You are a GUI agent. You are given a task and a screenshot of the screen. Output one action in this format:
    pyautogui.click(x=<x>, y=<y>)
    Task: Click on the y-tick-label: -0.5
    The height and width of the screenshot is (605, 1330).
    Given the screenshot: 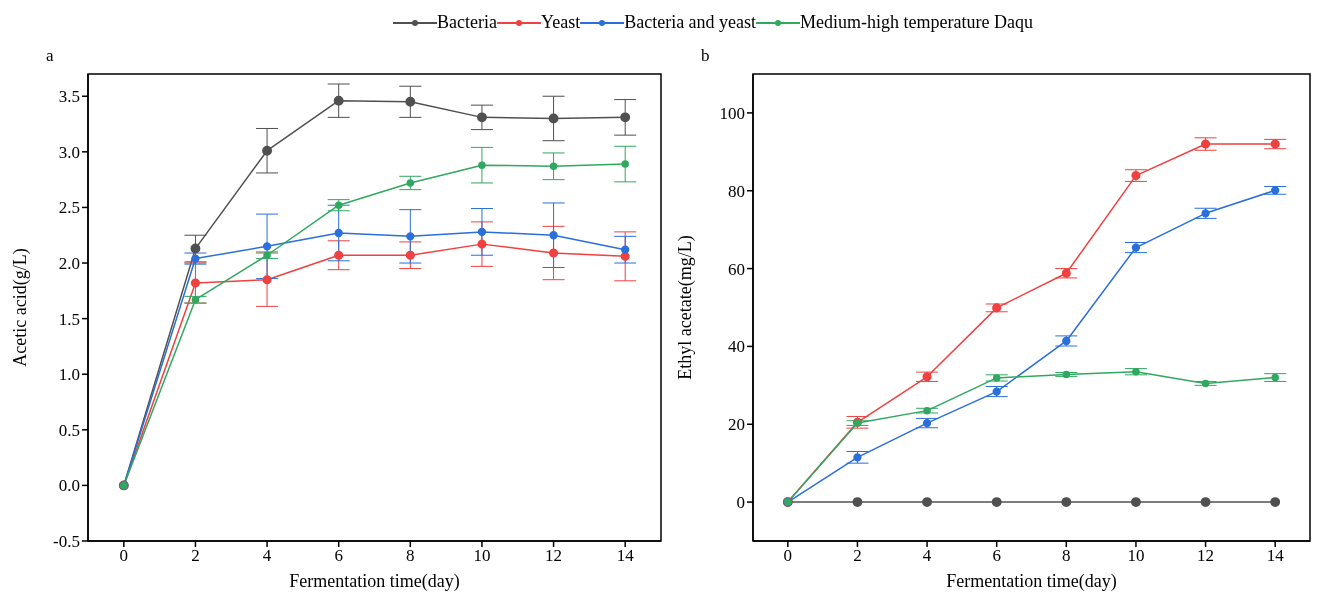 What is the action you would take?
    pyautogui.click(x=66, y=542)
    